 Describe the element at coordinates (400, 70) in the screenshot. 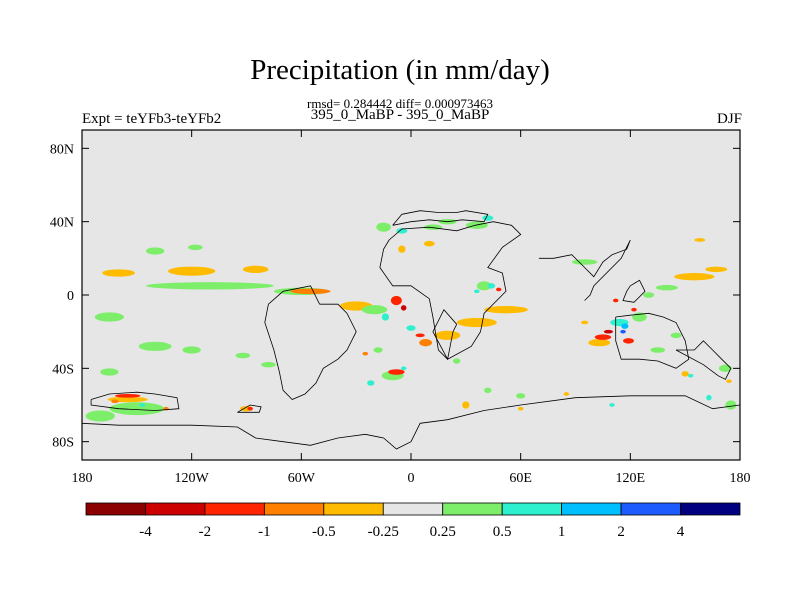

I see `chart-title: Precipitation (in mm/day)` at that location.